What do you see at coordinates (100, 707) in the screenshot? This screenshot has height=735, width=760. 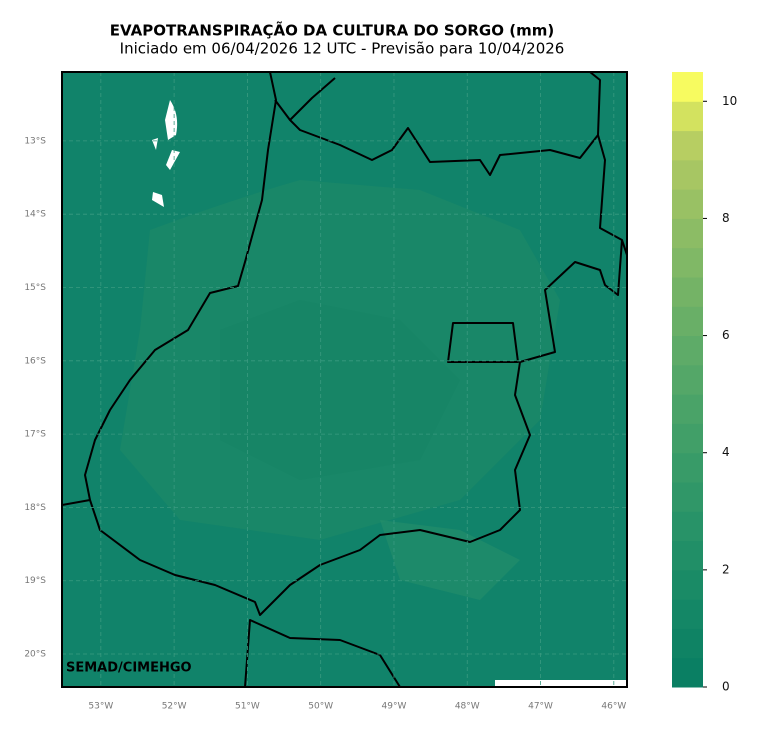 I see `lon-tick-label: 53°W` at bounding box center [100, 707].